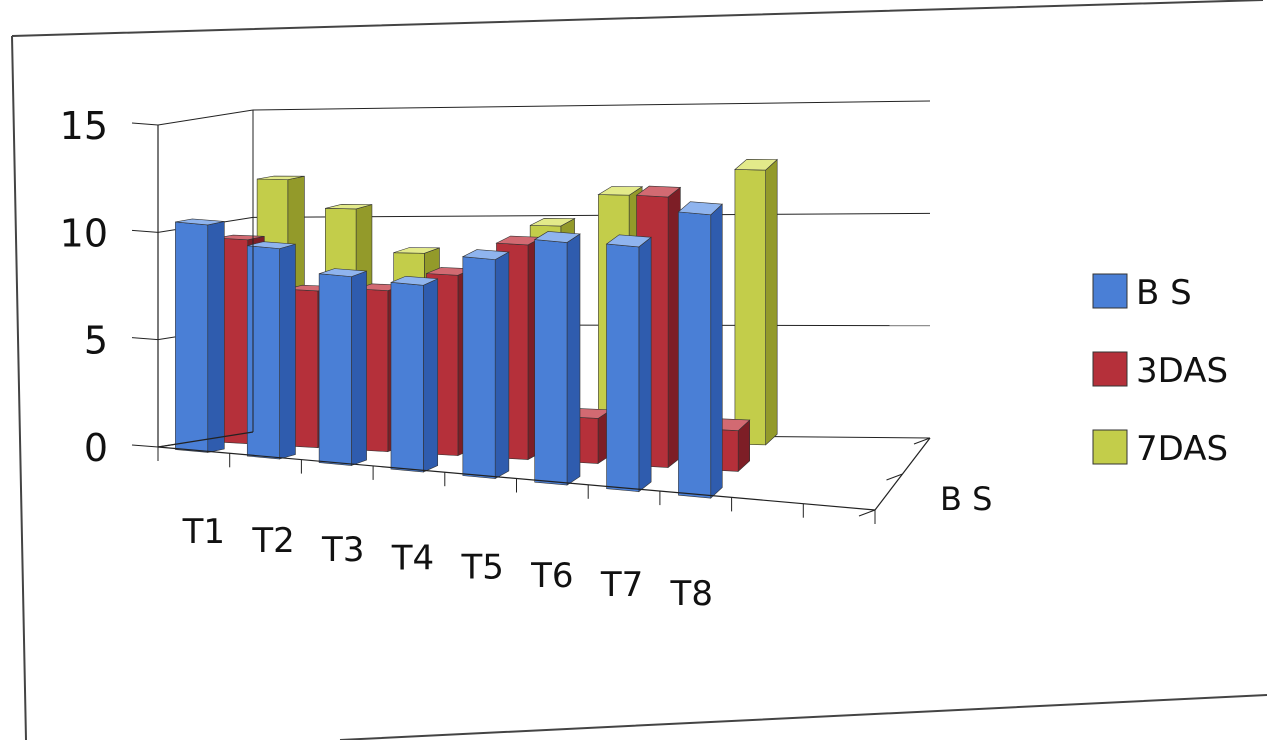 This screenshot has width=1267, height=745. I want to click on x-tick-label: T6, so click(551, 576).